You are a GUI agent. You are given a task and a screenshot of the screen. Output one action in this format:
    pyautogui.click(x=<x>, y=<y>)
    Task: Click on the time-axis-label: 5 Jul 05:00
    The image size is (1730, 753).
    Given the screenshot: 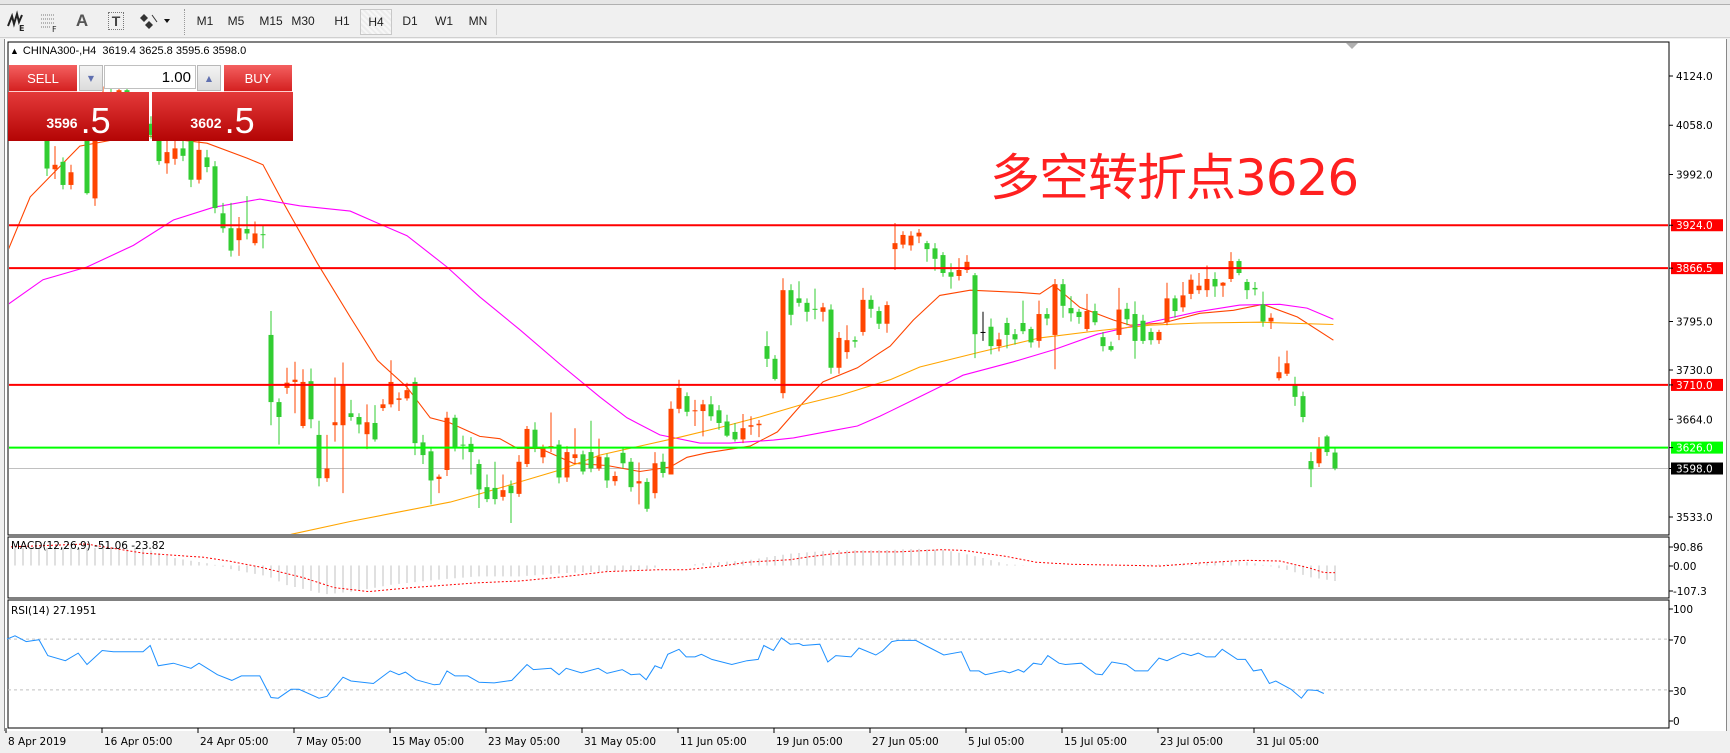 What is the action you would take?
    pyautogui.click(x=996, y=742)
    